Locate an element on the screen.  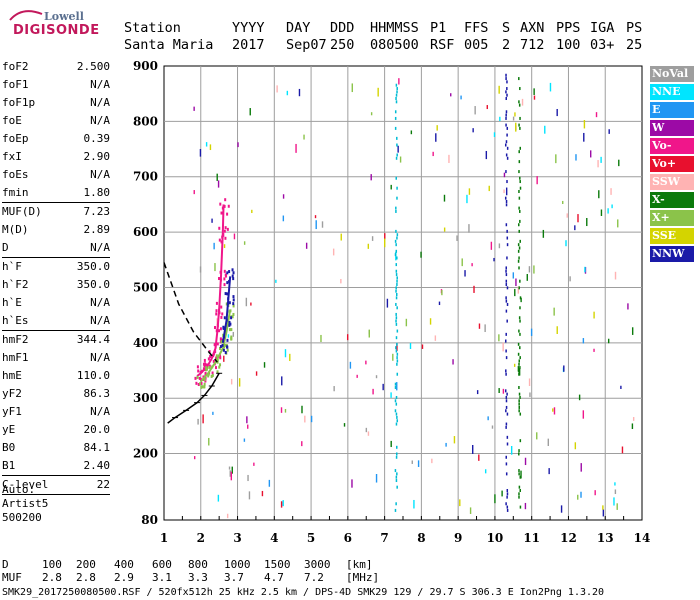
legend-item-nne: NNE is located at coordinates (672, 92).